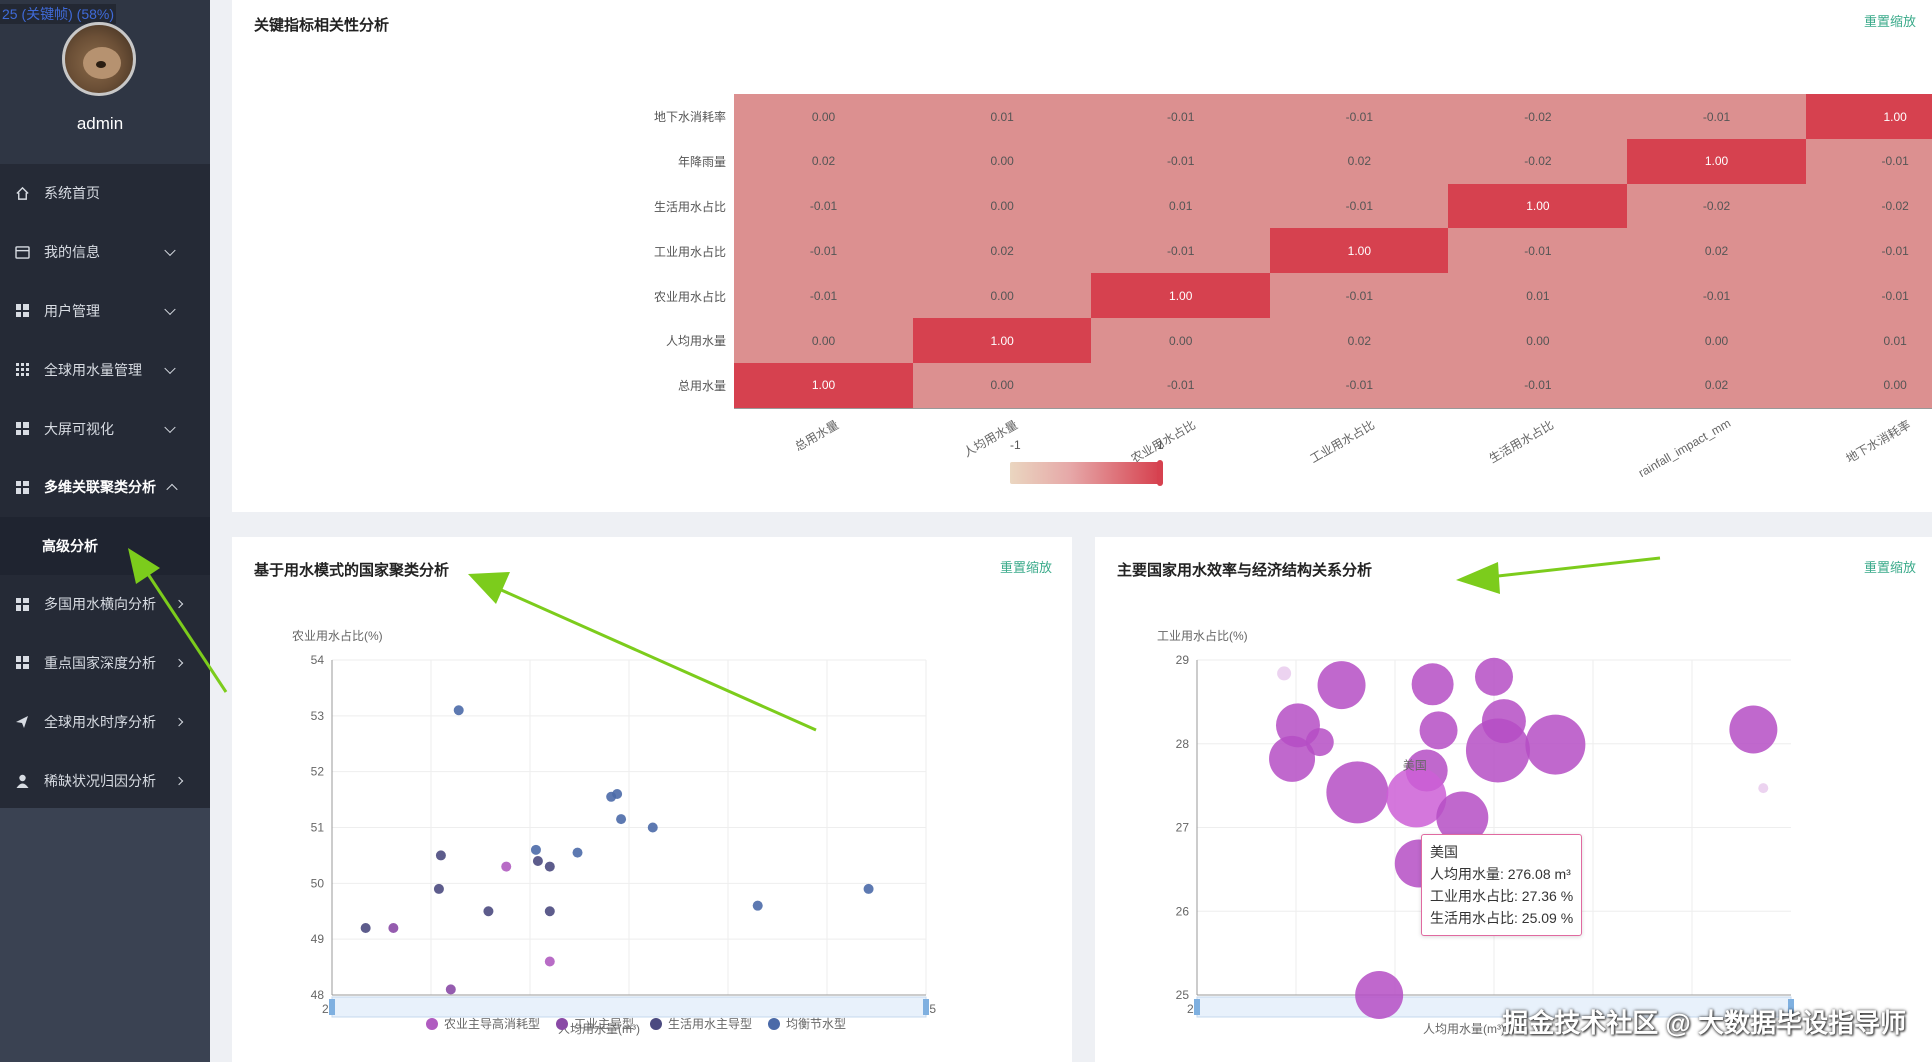 Image resolution: width=1932 pixels, height=1062 pixels. I want to click on sidebar-item-key-country: 重点国家深度分析, so click(105, 663).